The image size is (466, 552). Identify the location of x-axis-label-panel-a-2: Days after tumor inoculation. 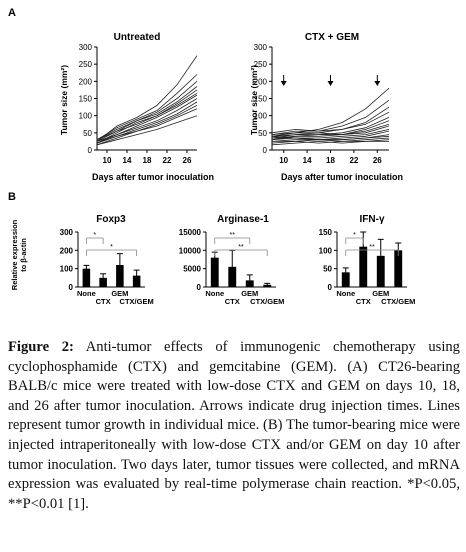
(342, 177).